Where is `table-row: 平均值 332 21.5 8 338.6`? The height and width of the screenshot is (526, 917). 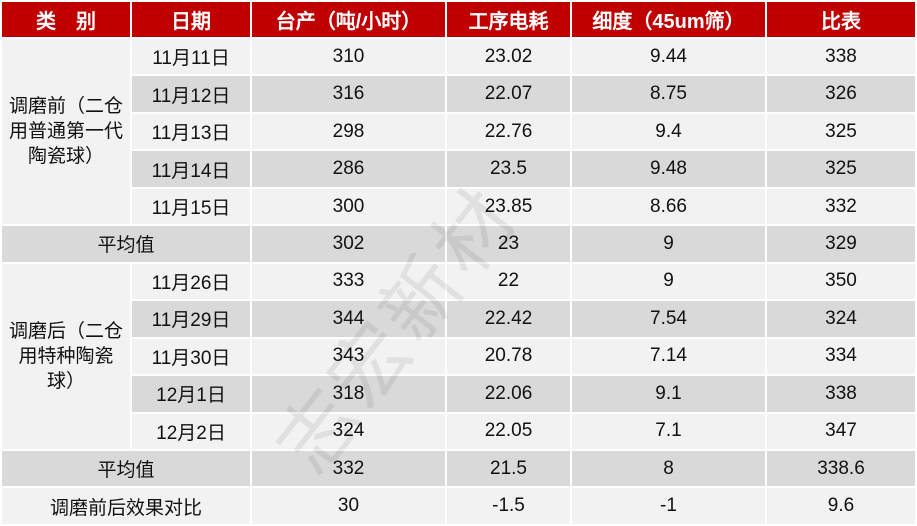 table-row: 平均值 332 21.5 8 338.6 is located at coordinates (458, 468).